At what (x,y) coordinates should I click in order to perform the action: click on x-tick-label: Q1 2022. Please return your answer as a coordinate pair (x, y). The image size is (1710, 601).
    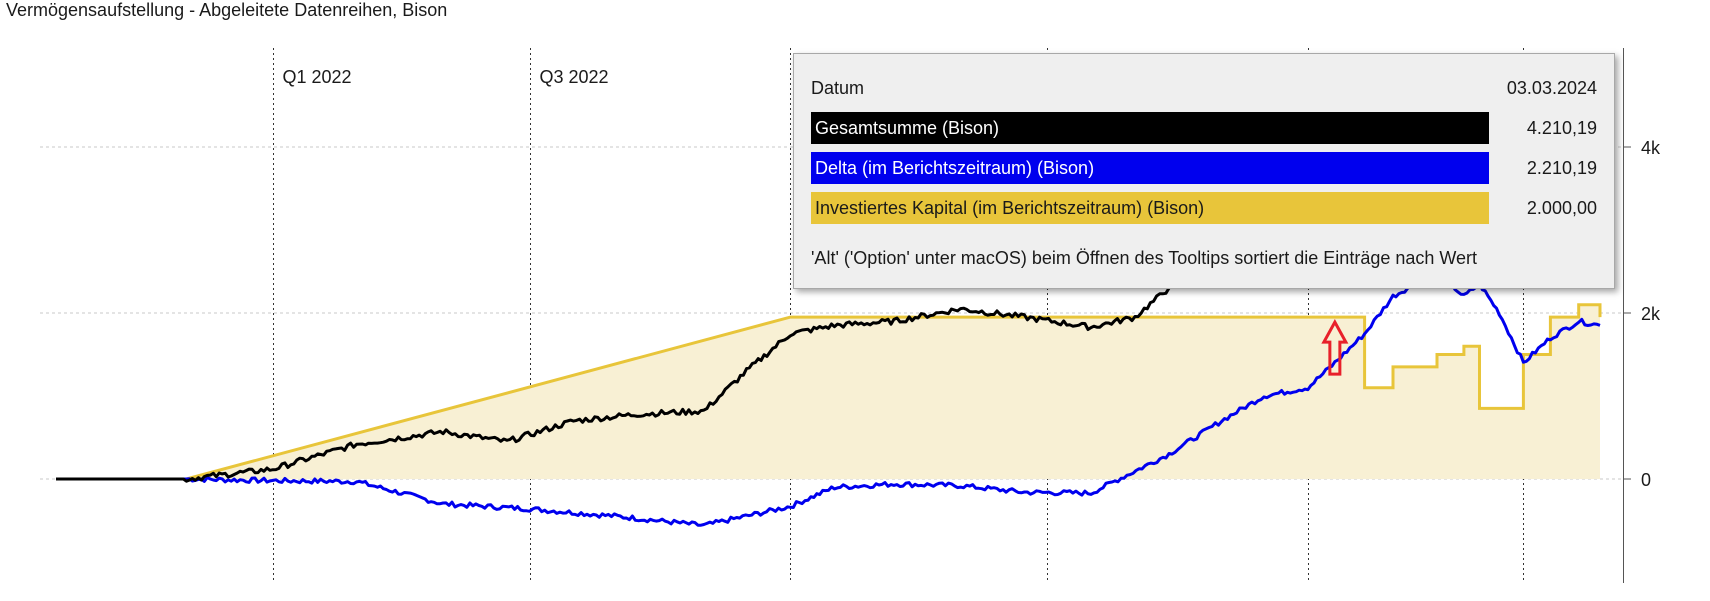
    Looking at the image, I should click on (317, 77).